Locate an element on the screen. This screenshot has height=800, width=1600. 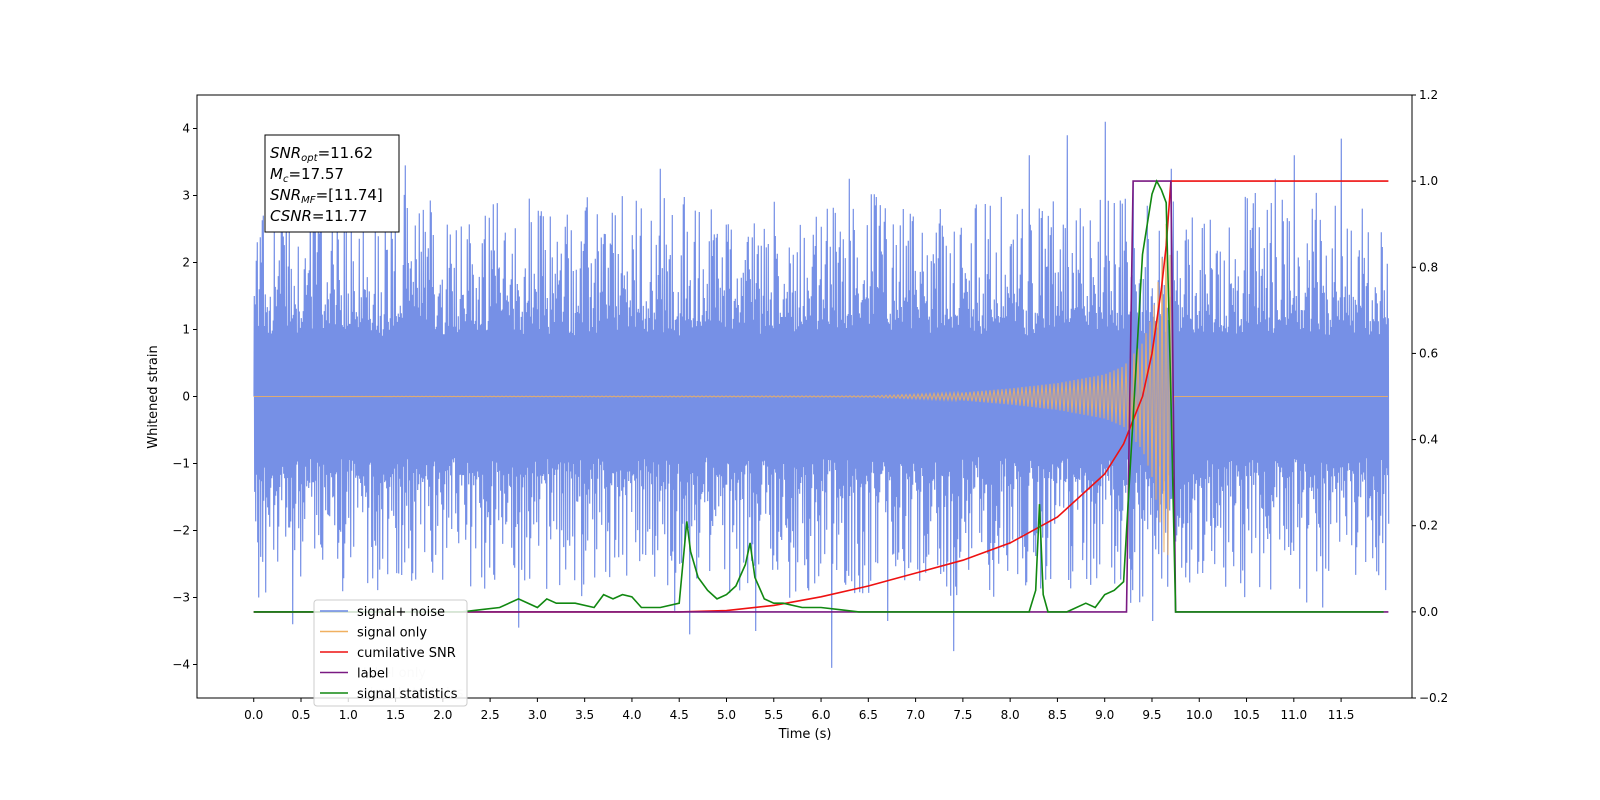
x-tick-label: 1.5 is located at coordinates (395, 715).